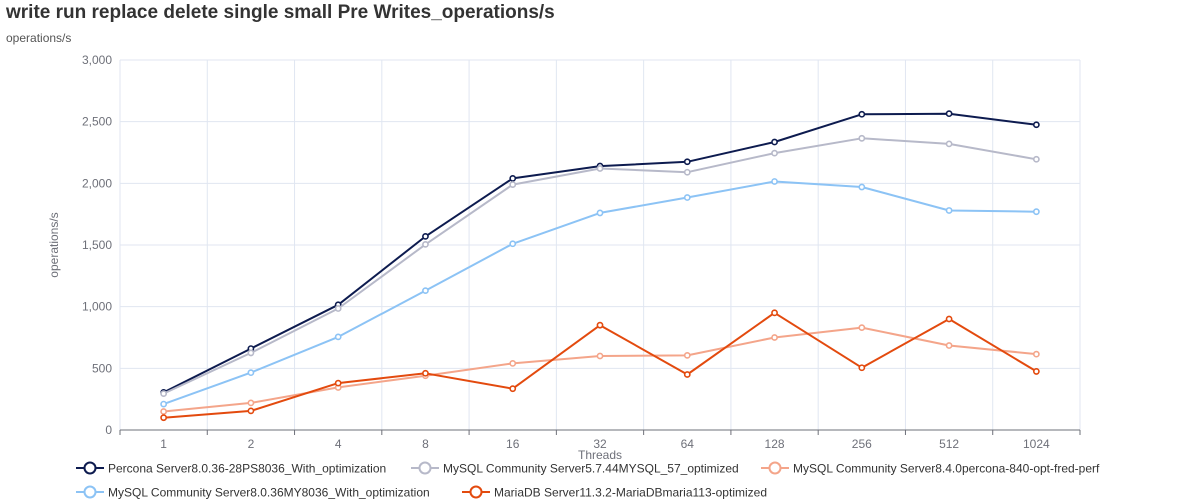  What do you see at coordinates (97, 122) in the screenshot?
I see `y-tick-label: 2,500` at bounding box center [97, 122].